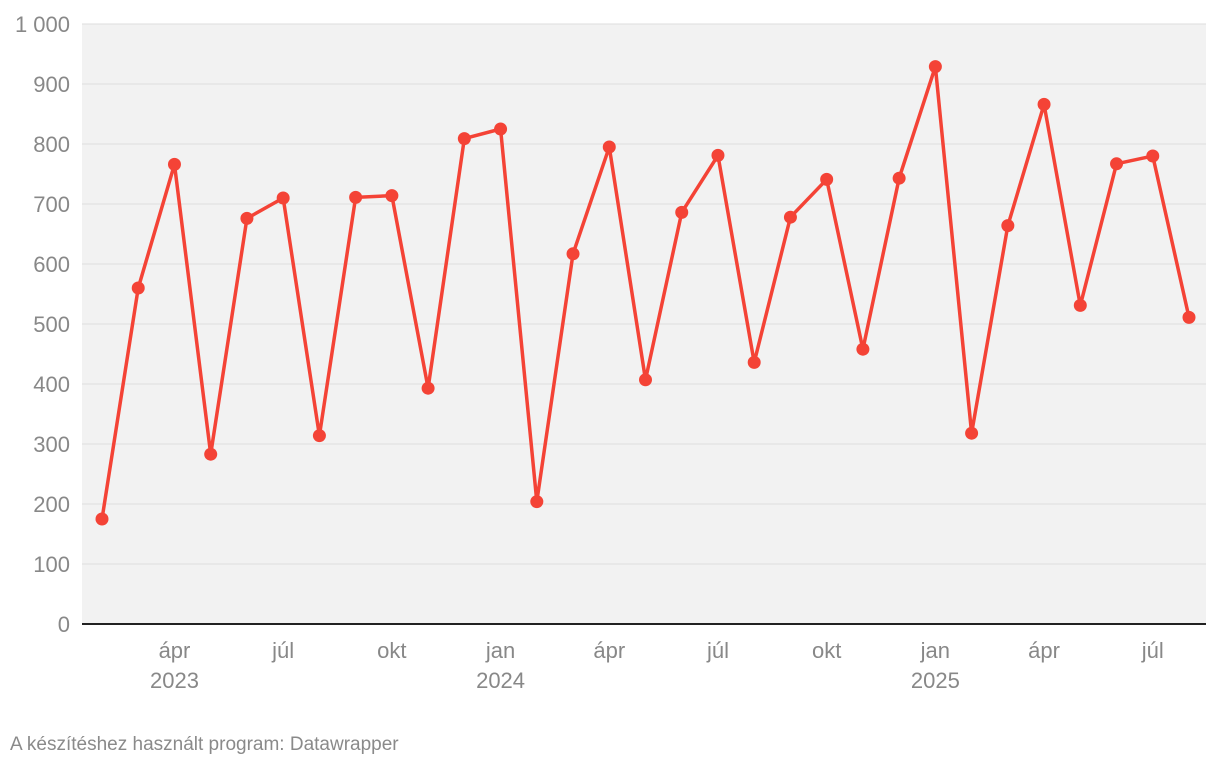 Image resolution: width=1220 pixels, height=770 pixels. Describe the element at coordinates (174, 680) in the screenshot. I see `x-tick-year-2023: 2023` at that location.